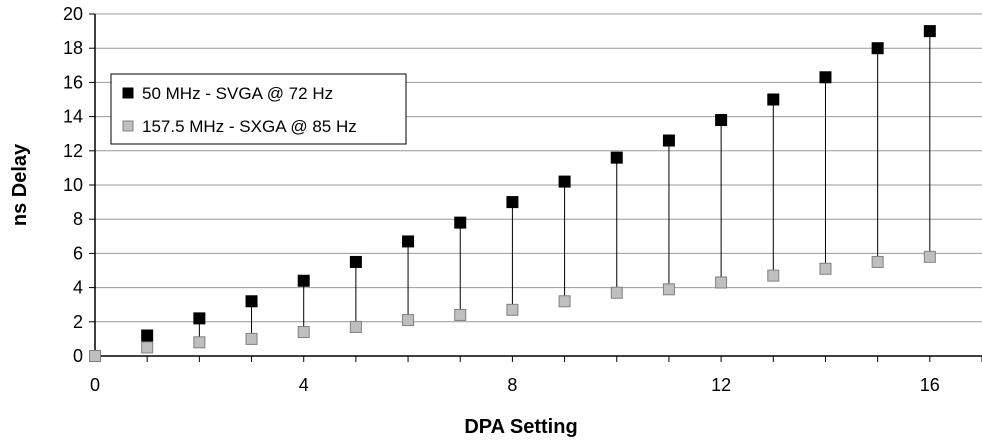  I want to click on y-tick-label-14: 14, so click(73, 117).